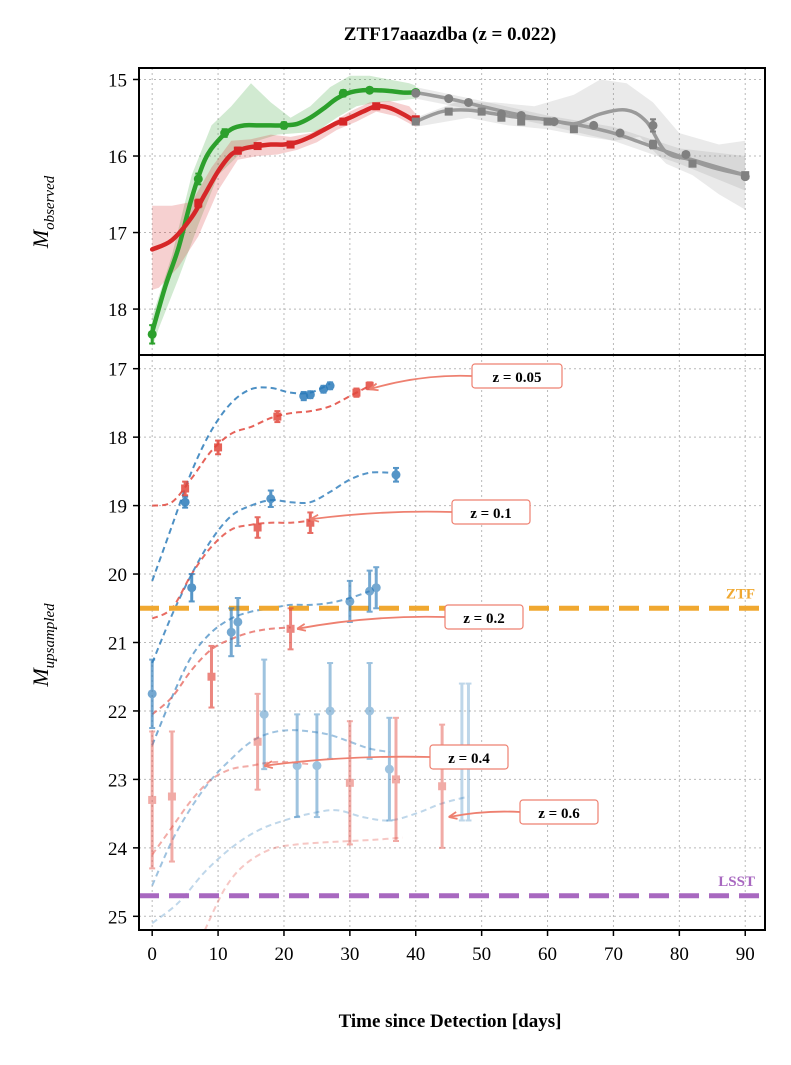 The image size is (791, 1065). What do you see at coordinates (450, 34) in the screenshot?
I see `chart-title: ZTF17aaazdba (z = 0.022)` at bounding box center [450, 34].